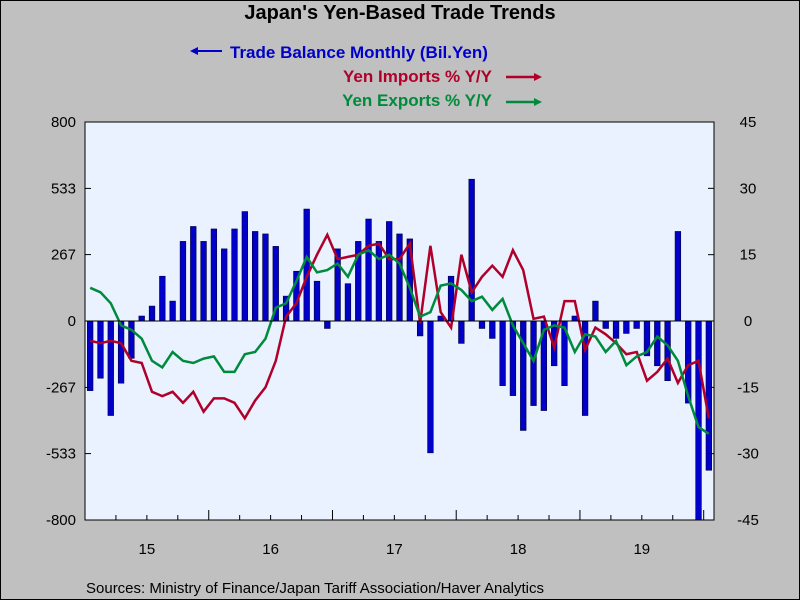 This screenshot has height=600, width=800. Describe the element at coordinates (63, 122) in the screenshot. I see `left-tick-label: 800` at that location.